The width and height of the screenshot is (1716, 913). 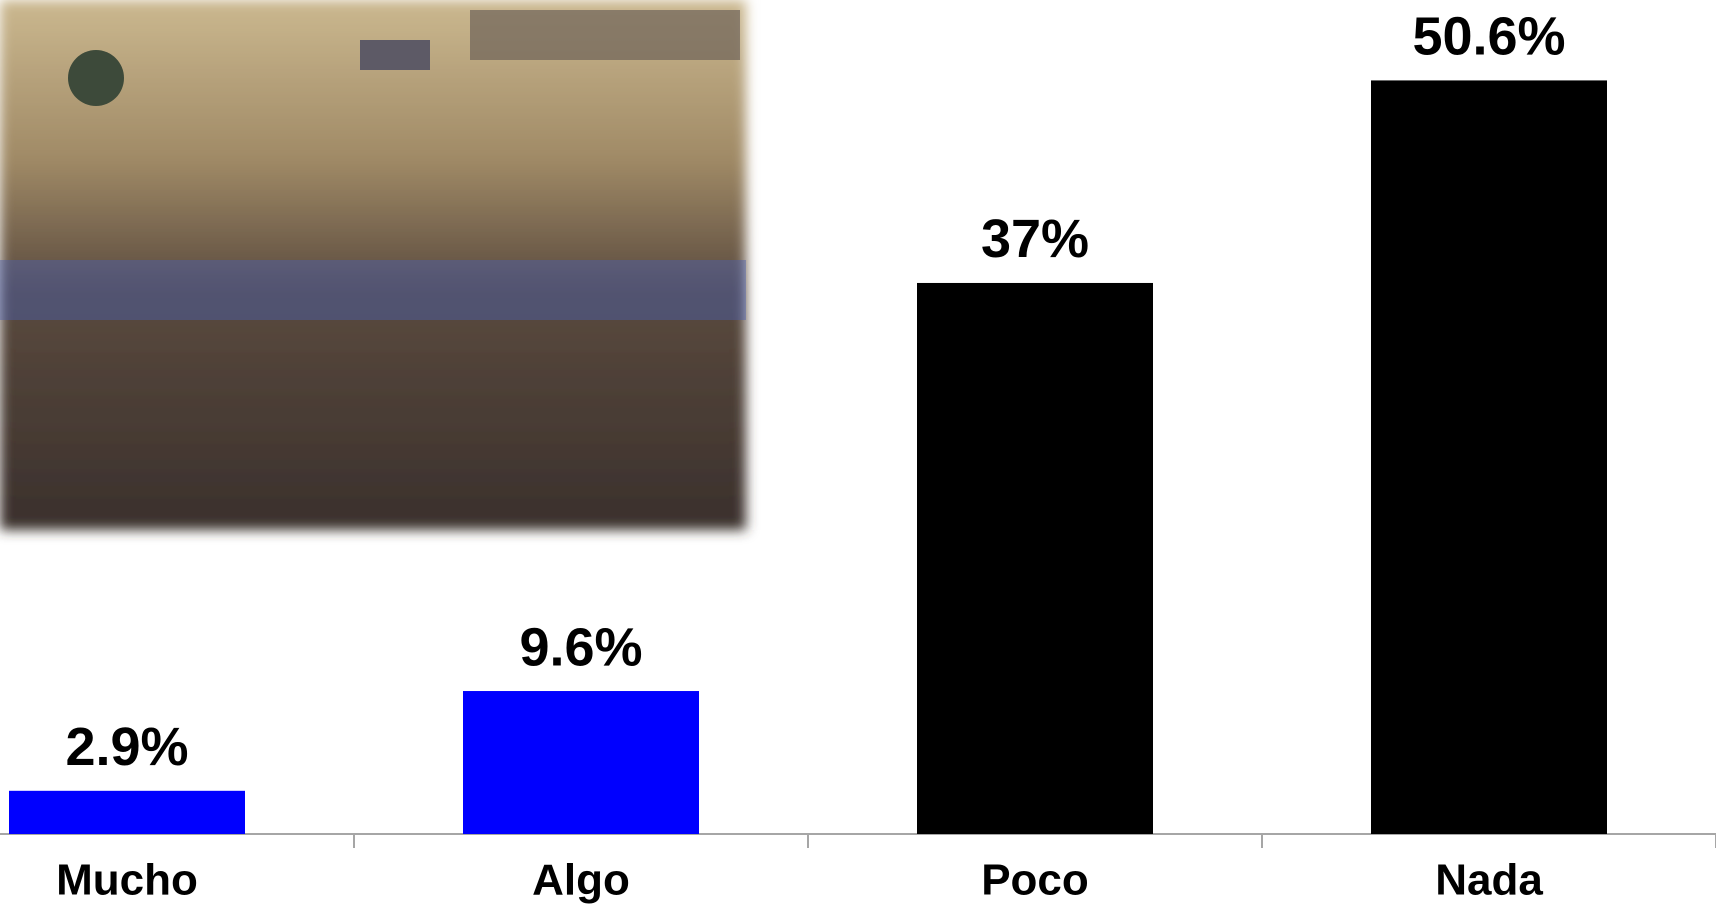 What do you see at coordinates (580, 647) in the screenshot?
I see `value-label: 9.6%` at bounding box center [580, 647].